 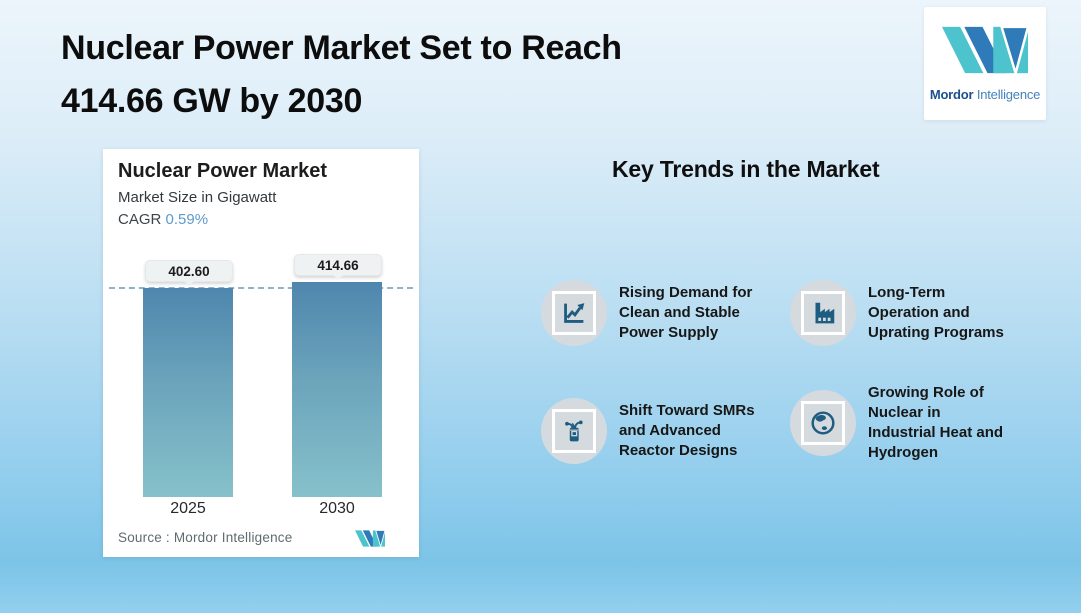 I want to click on factory-icon, so click(x=823, y=313).